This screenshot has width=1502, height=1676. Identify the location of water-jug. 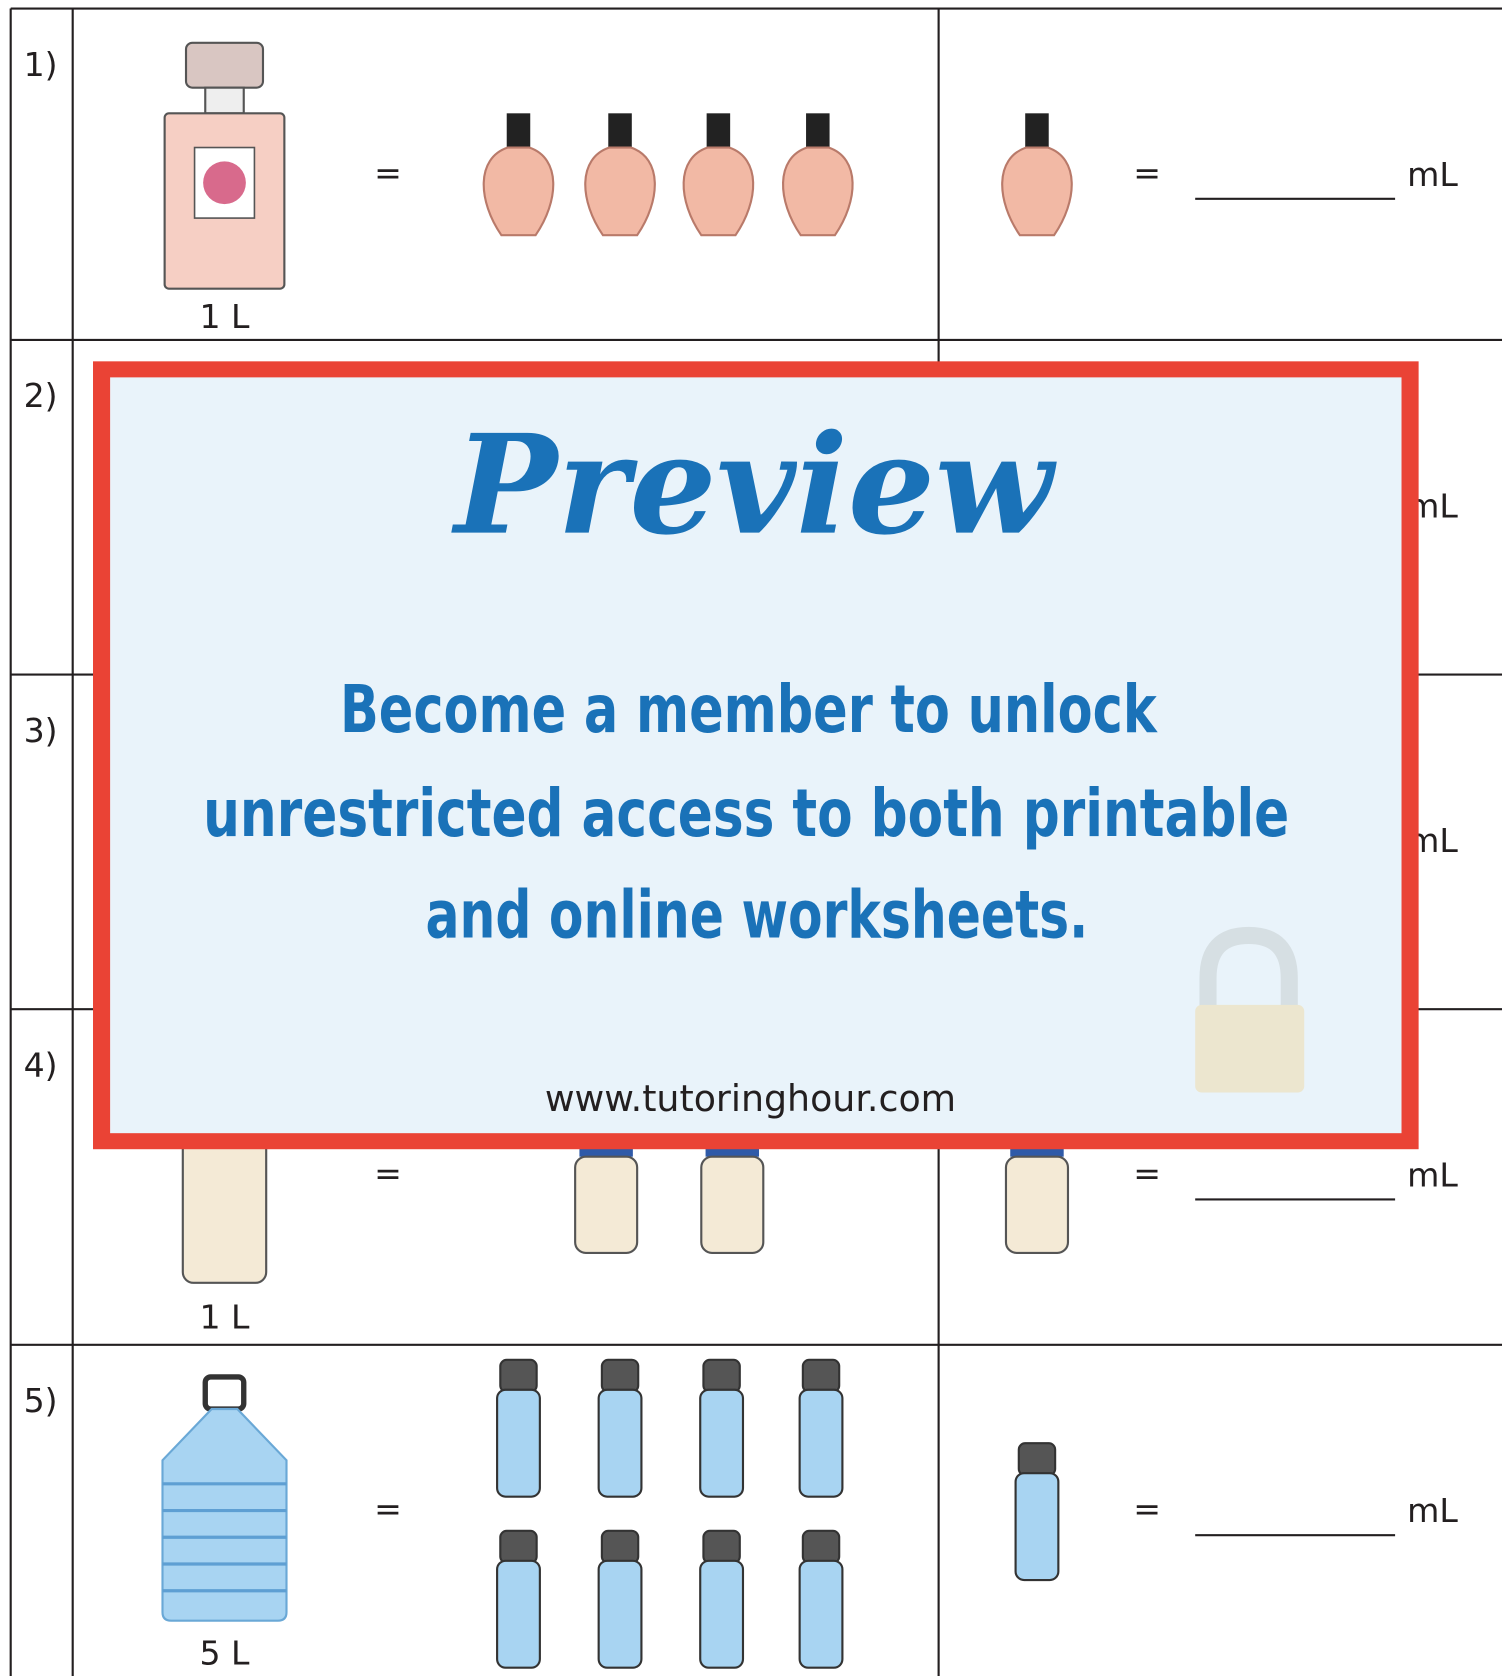
(224, 1498).